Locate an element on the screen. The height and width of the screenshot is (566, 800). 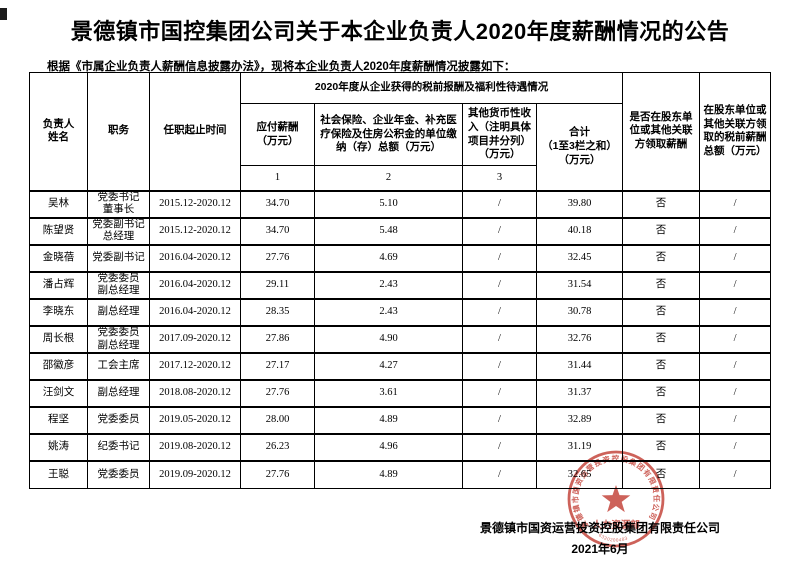
col-header-group: 2020年度从企业获得的税前报酬及福利性待遇情况 is located at coordinates (431, 88).